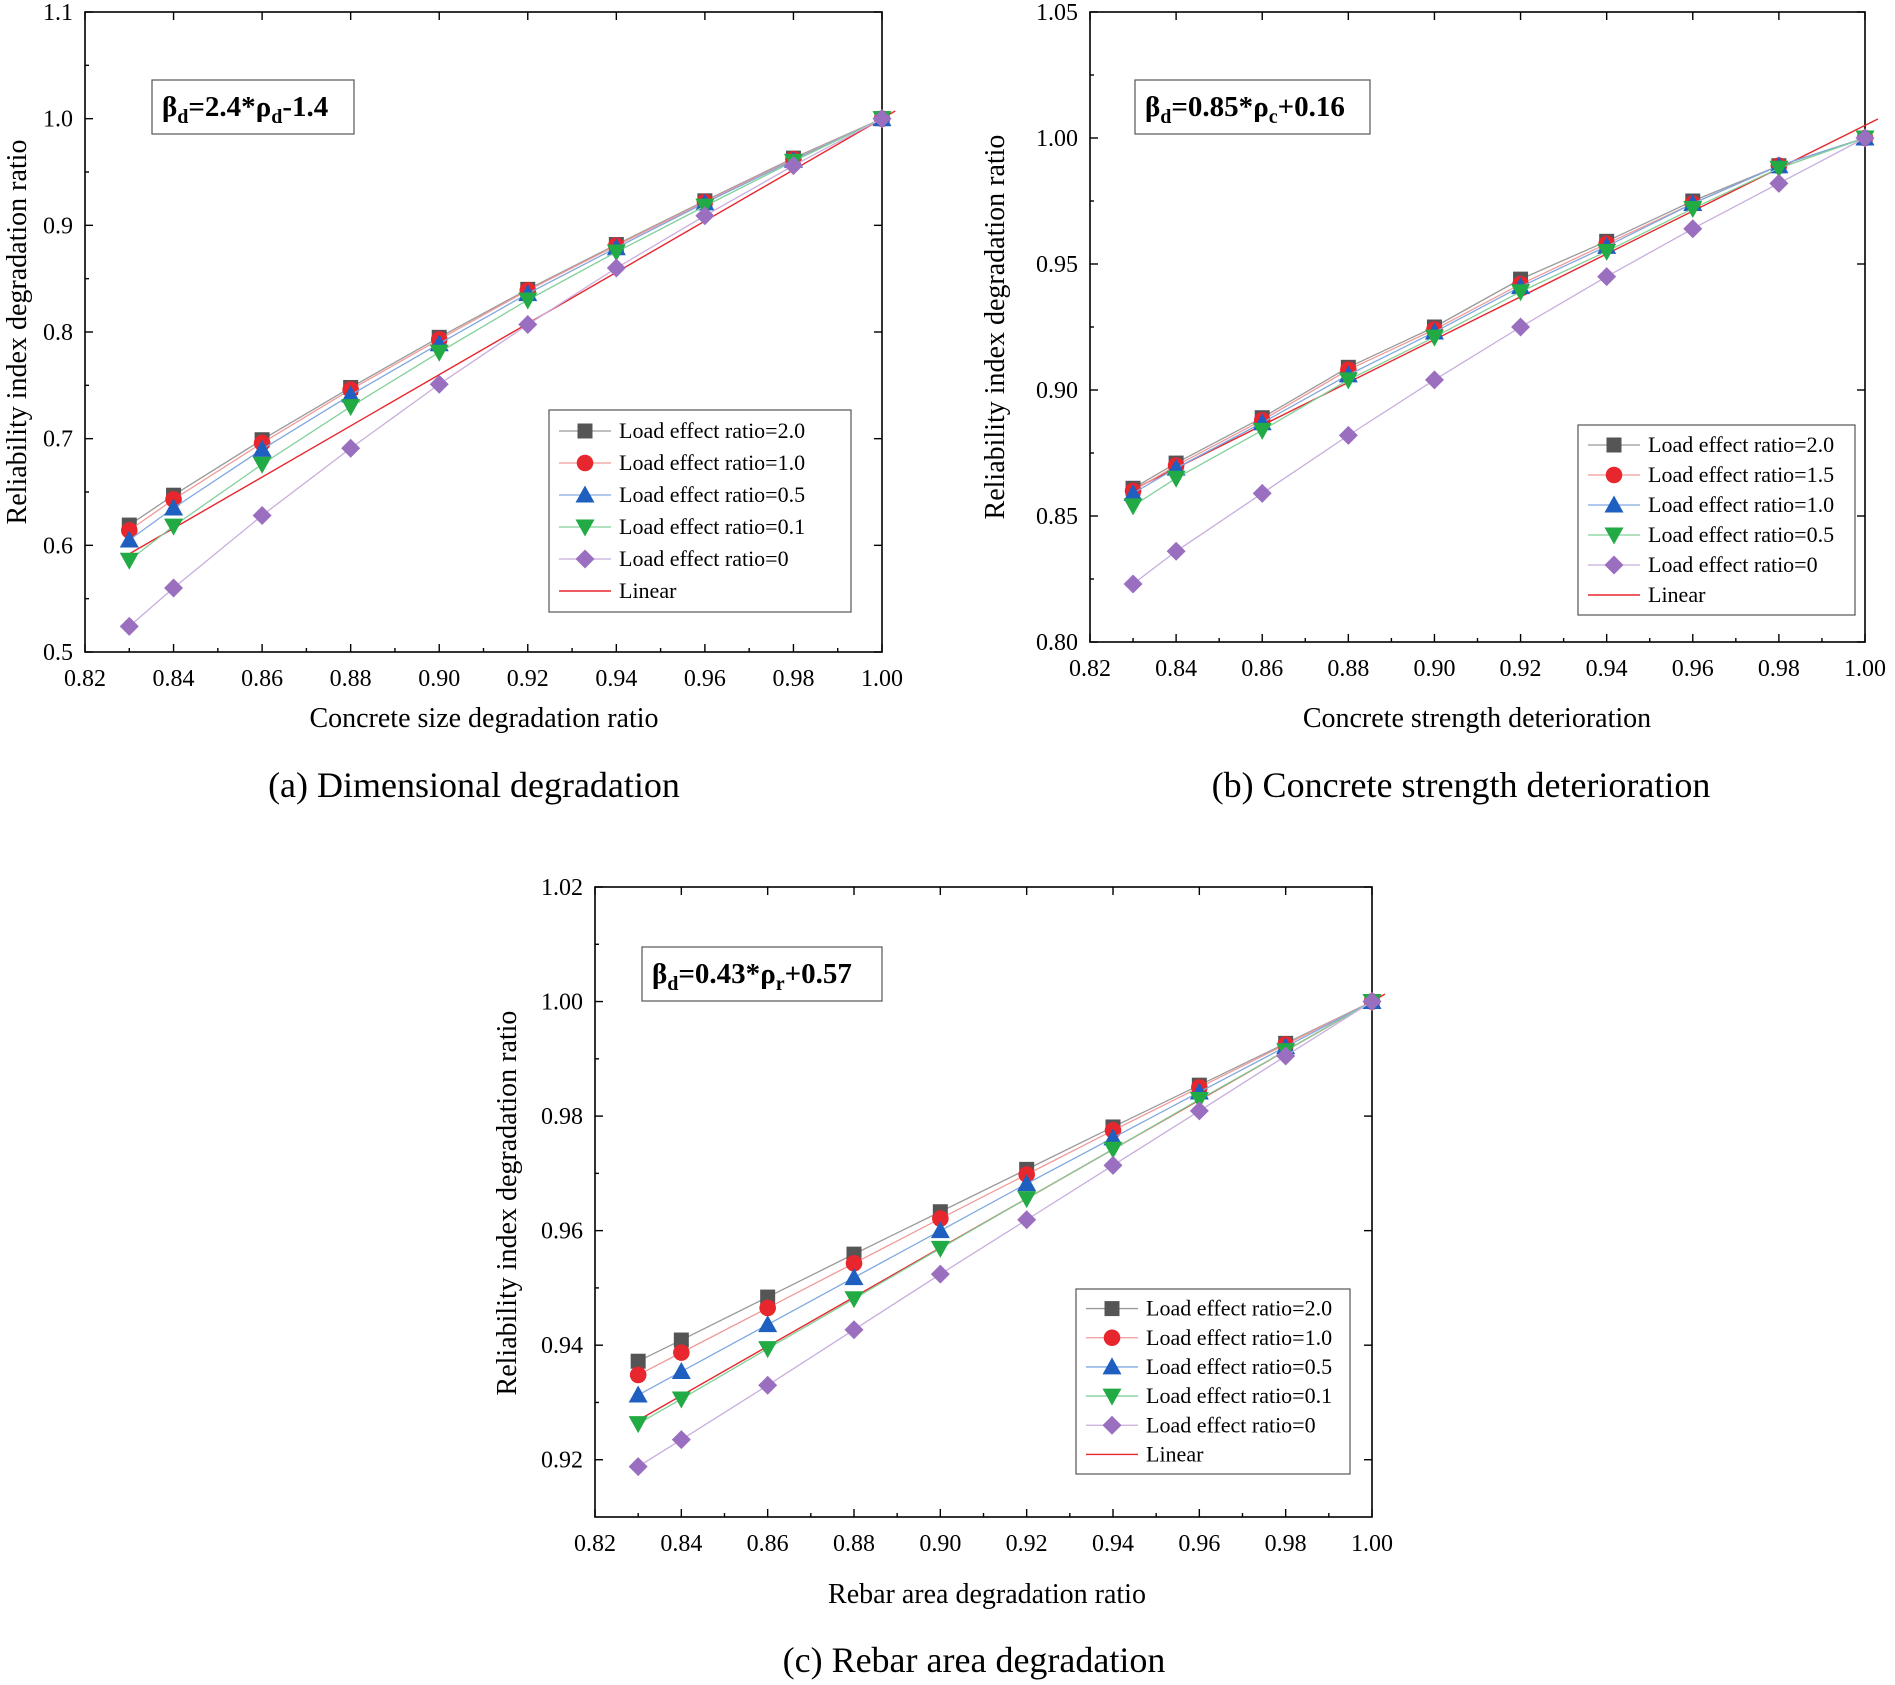 Image resolution: width=1895 pixels, height=1685 pixels. What do you see at coordinates (1057, 265) in the screenshot?
I see `y-tick-label: 0.95` at bounding box center [1057, 265].